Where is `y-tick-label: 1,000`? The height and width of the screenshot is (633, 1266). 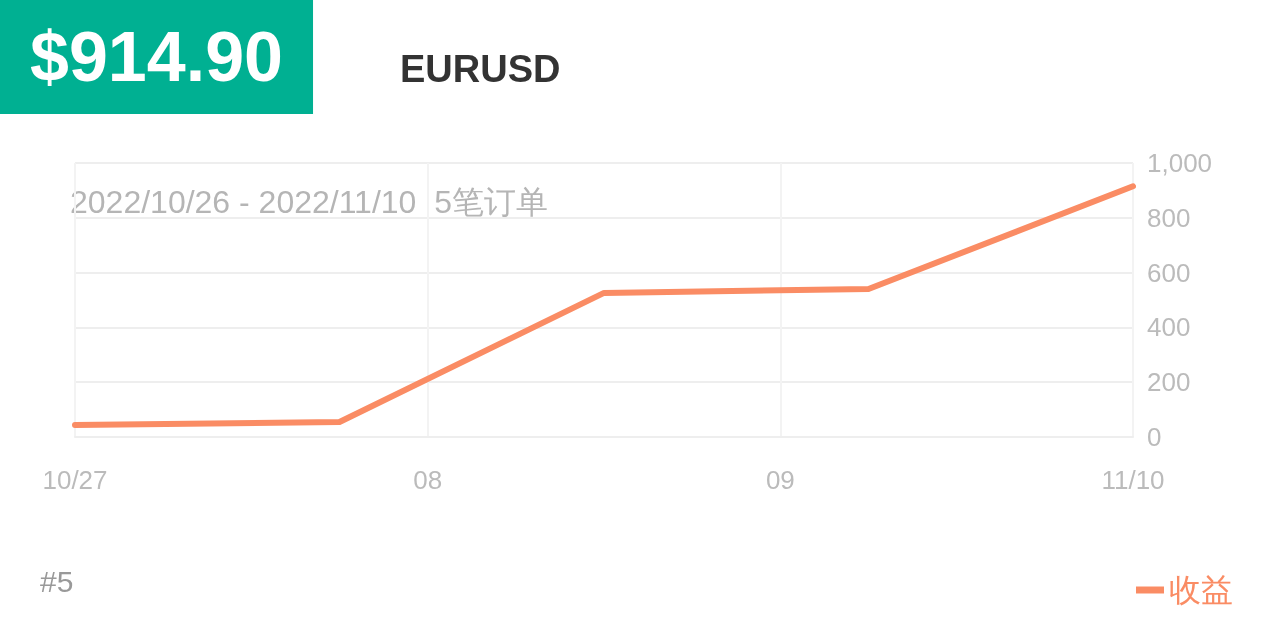
y-tick-label: 1,000 is located at coordinates (1180, 163).